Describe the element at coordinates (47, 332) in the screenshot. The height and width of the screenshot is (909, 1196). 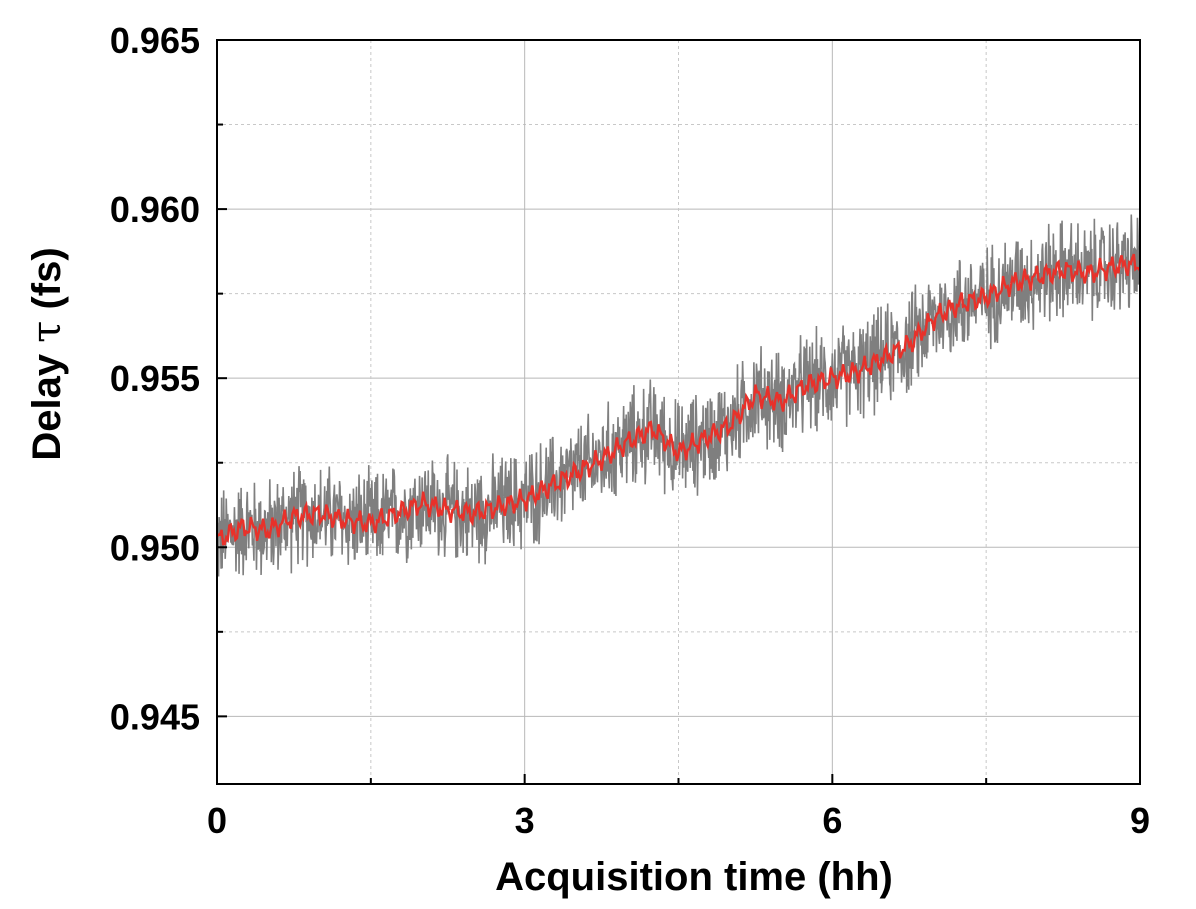
I see `tau-symbol: τ` at that location.